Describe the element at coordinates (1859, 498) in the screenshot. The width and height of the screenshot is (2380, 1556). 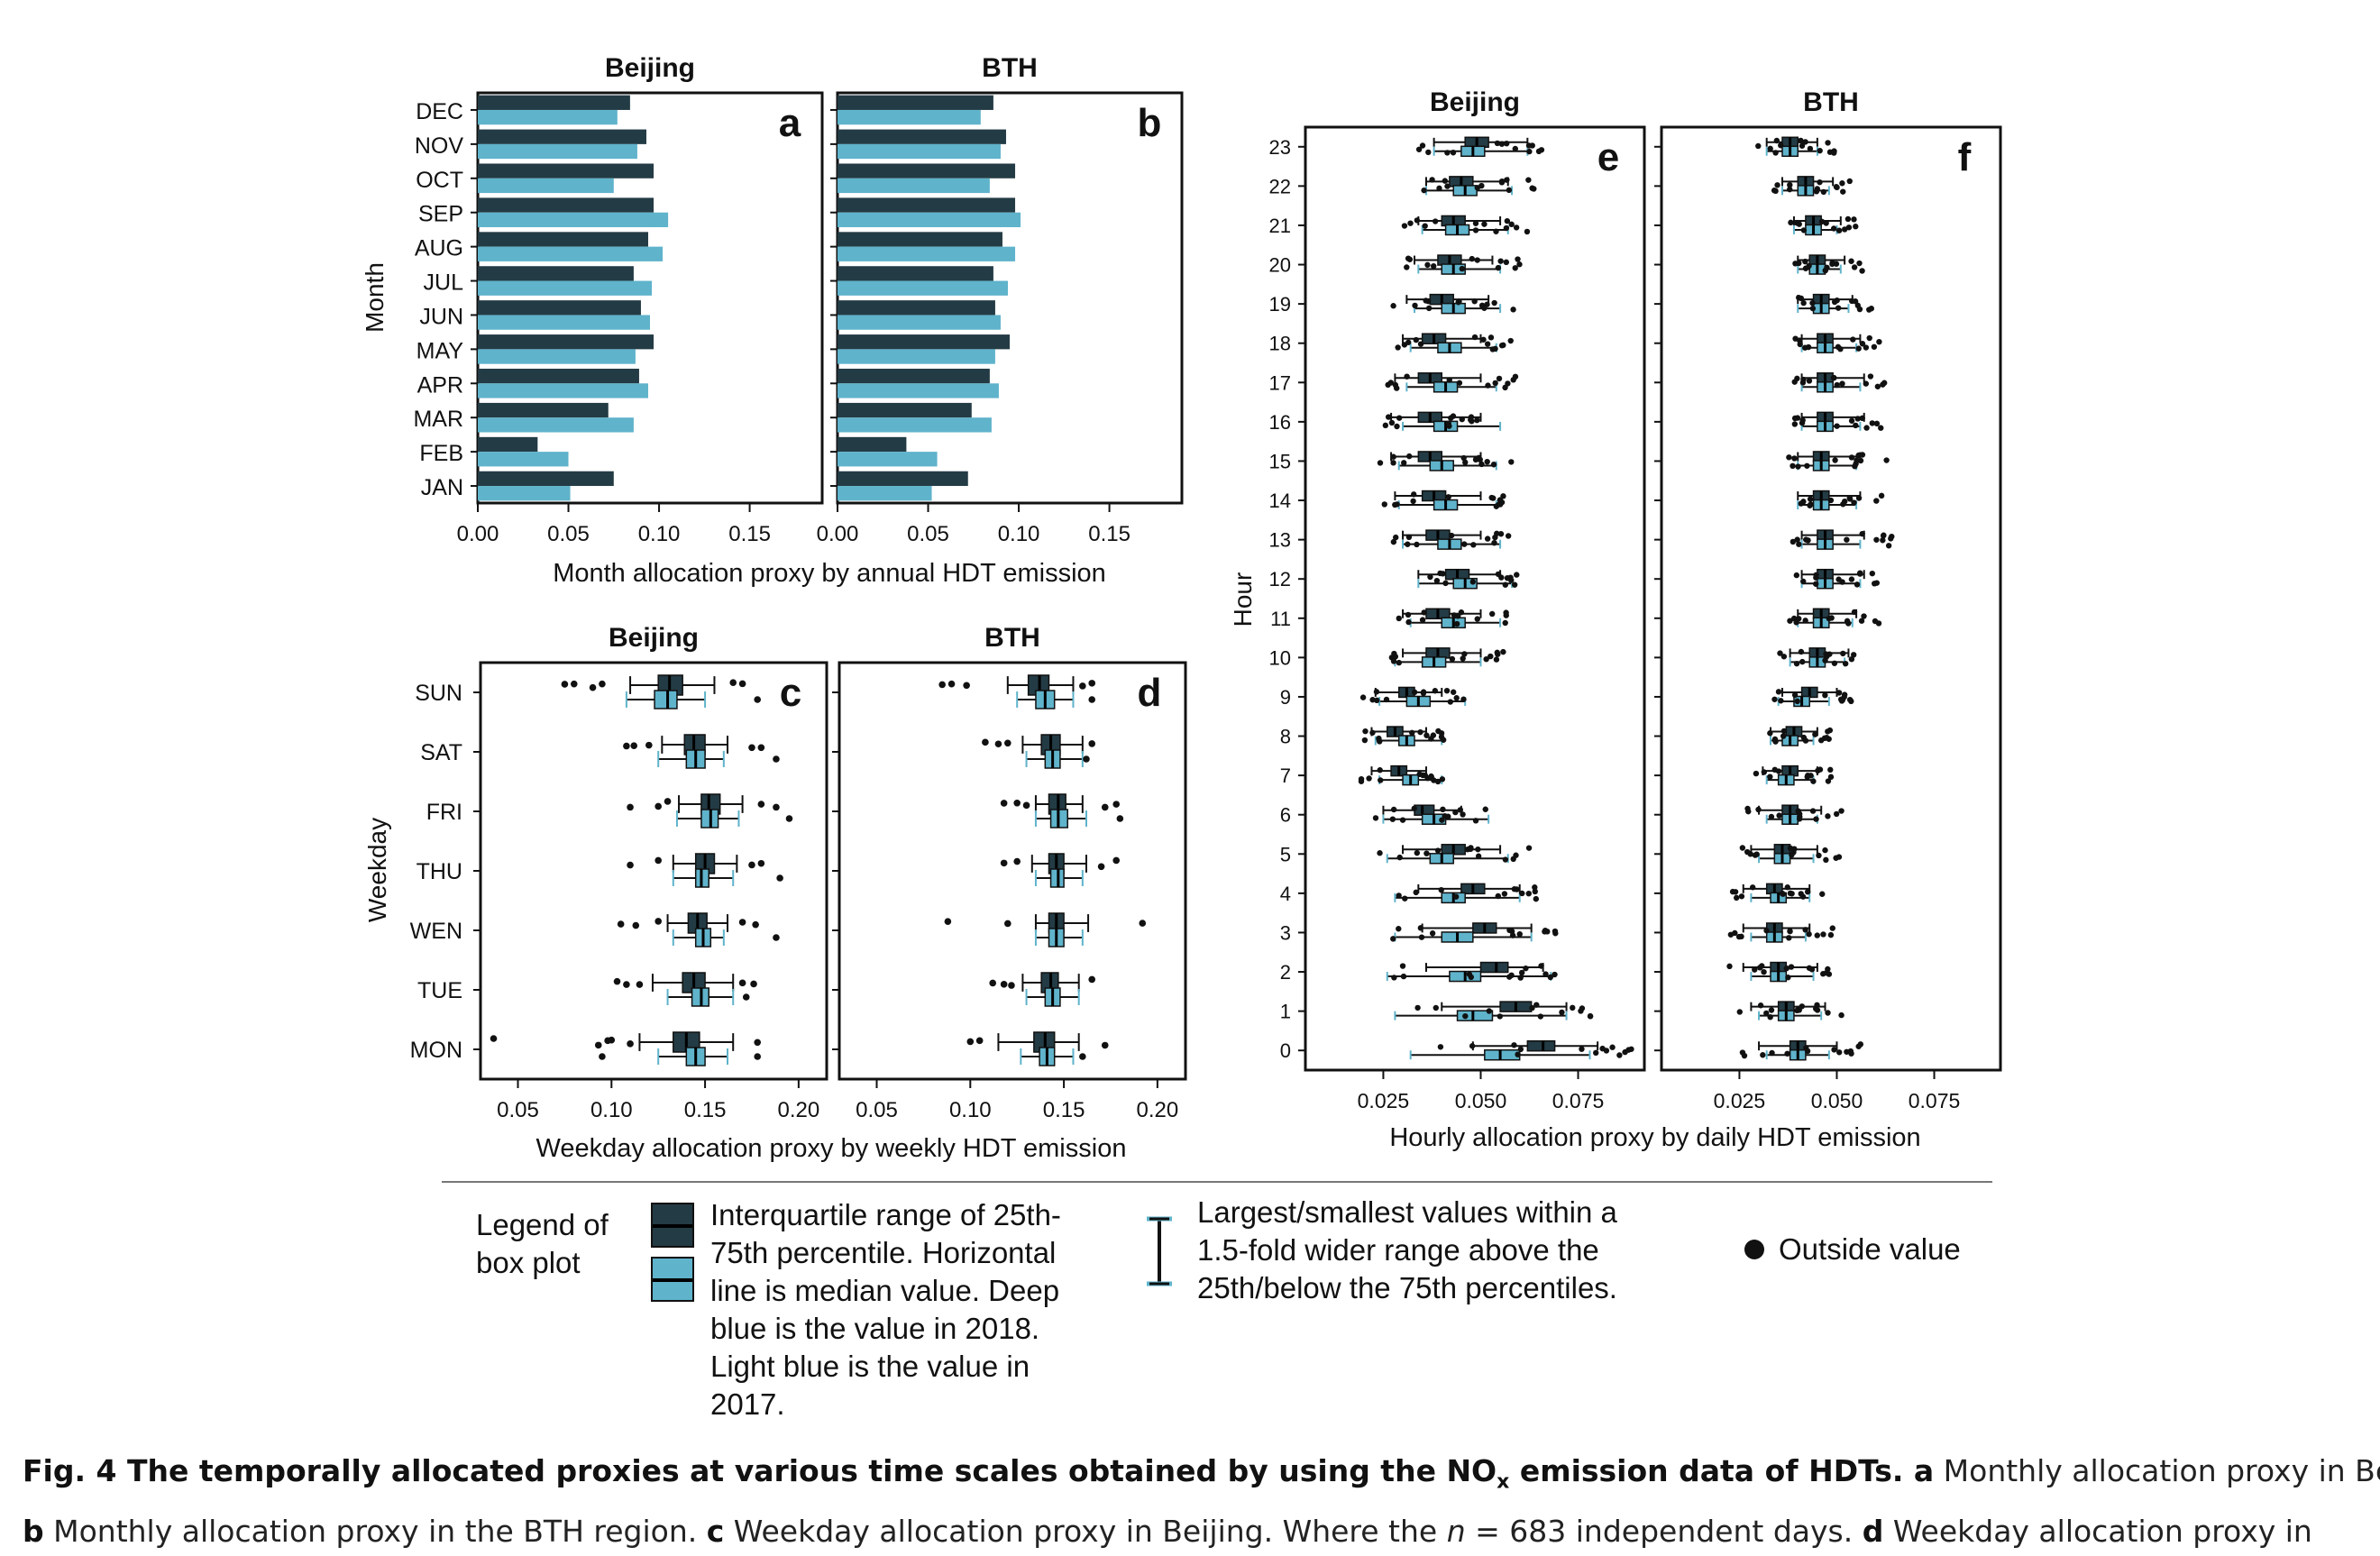
I see `outlier-f-h14` at that location.